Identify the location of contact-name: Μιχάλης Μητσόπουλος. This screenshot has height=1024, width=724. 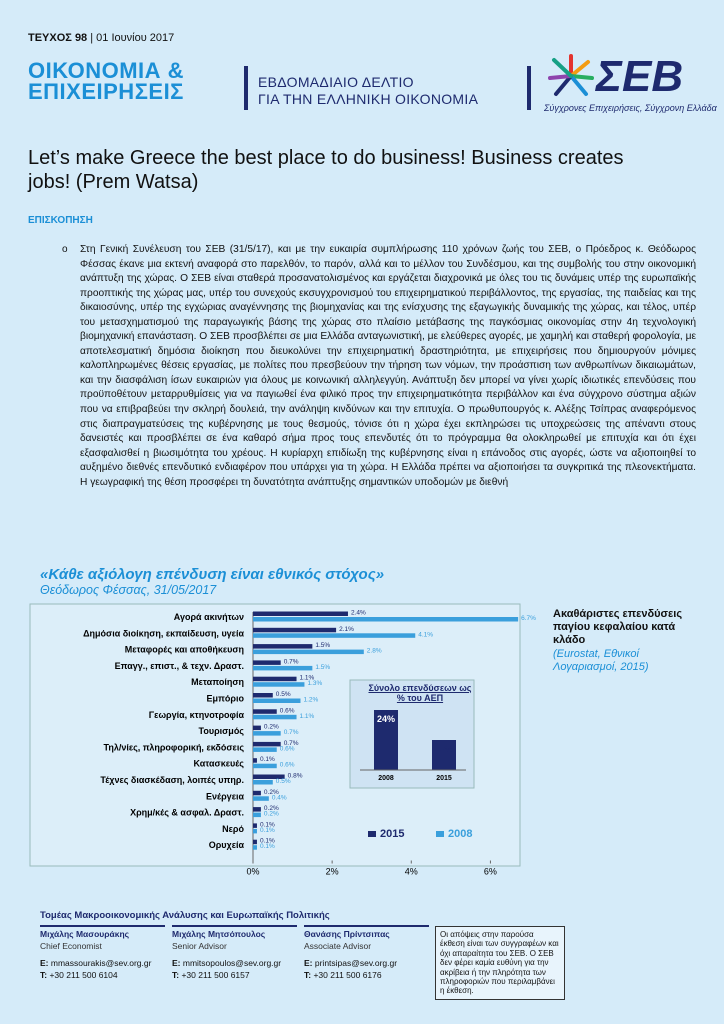
(219, 934).